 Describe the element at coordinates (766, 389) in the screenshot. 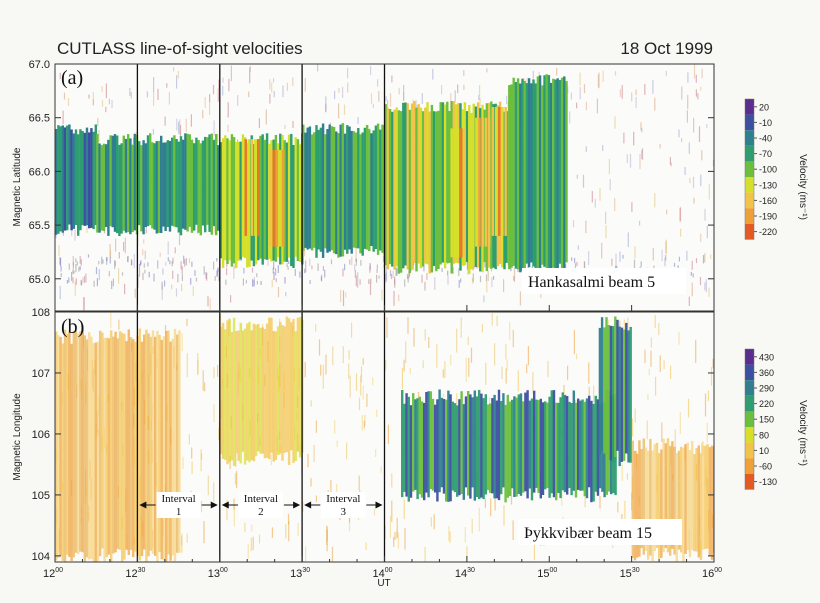

I see `colorbar-b-level: 290` at that location.